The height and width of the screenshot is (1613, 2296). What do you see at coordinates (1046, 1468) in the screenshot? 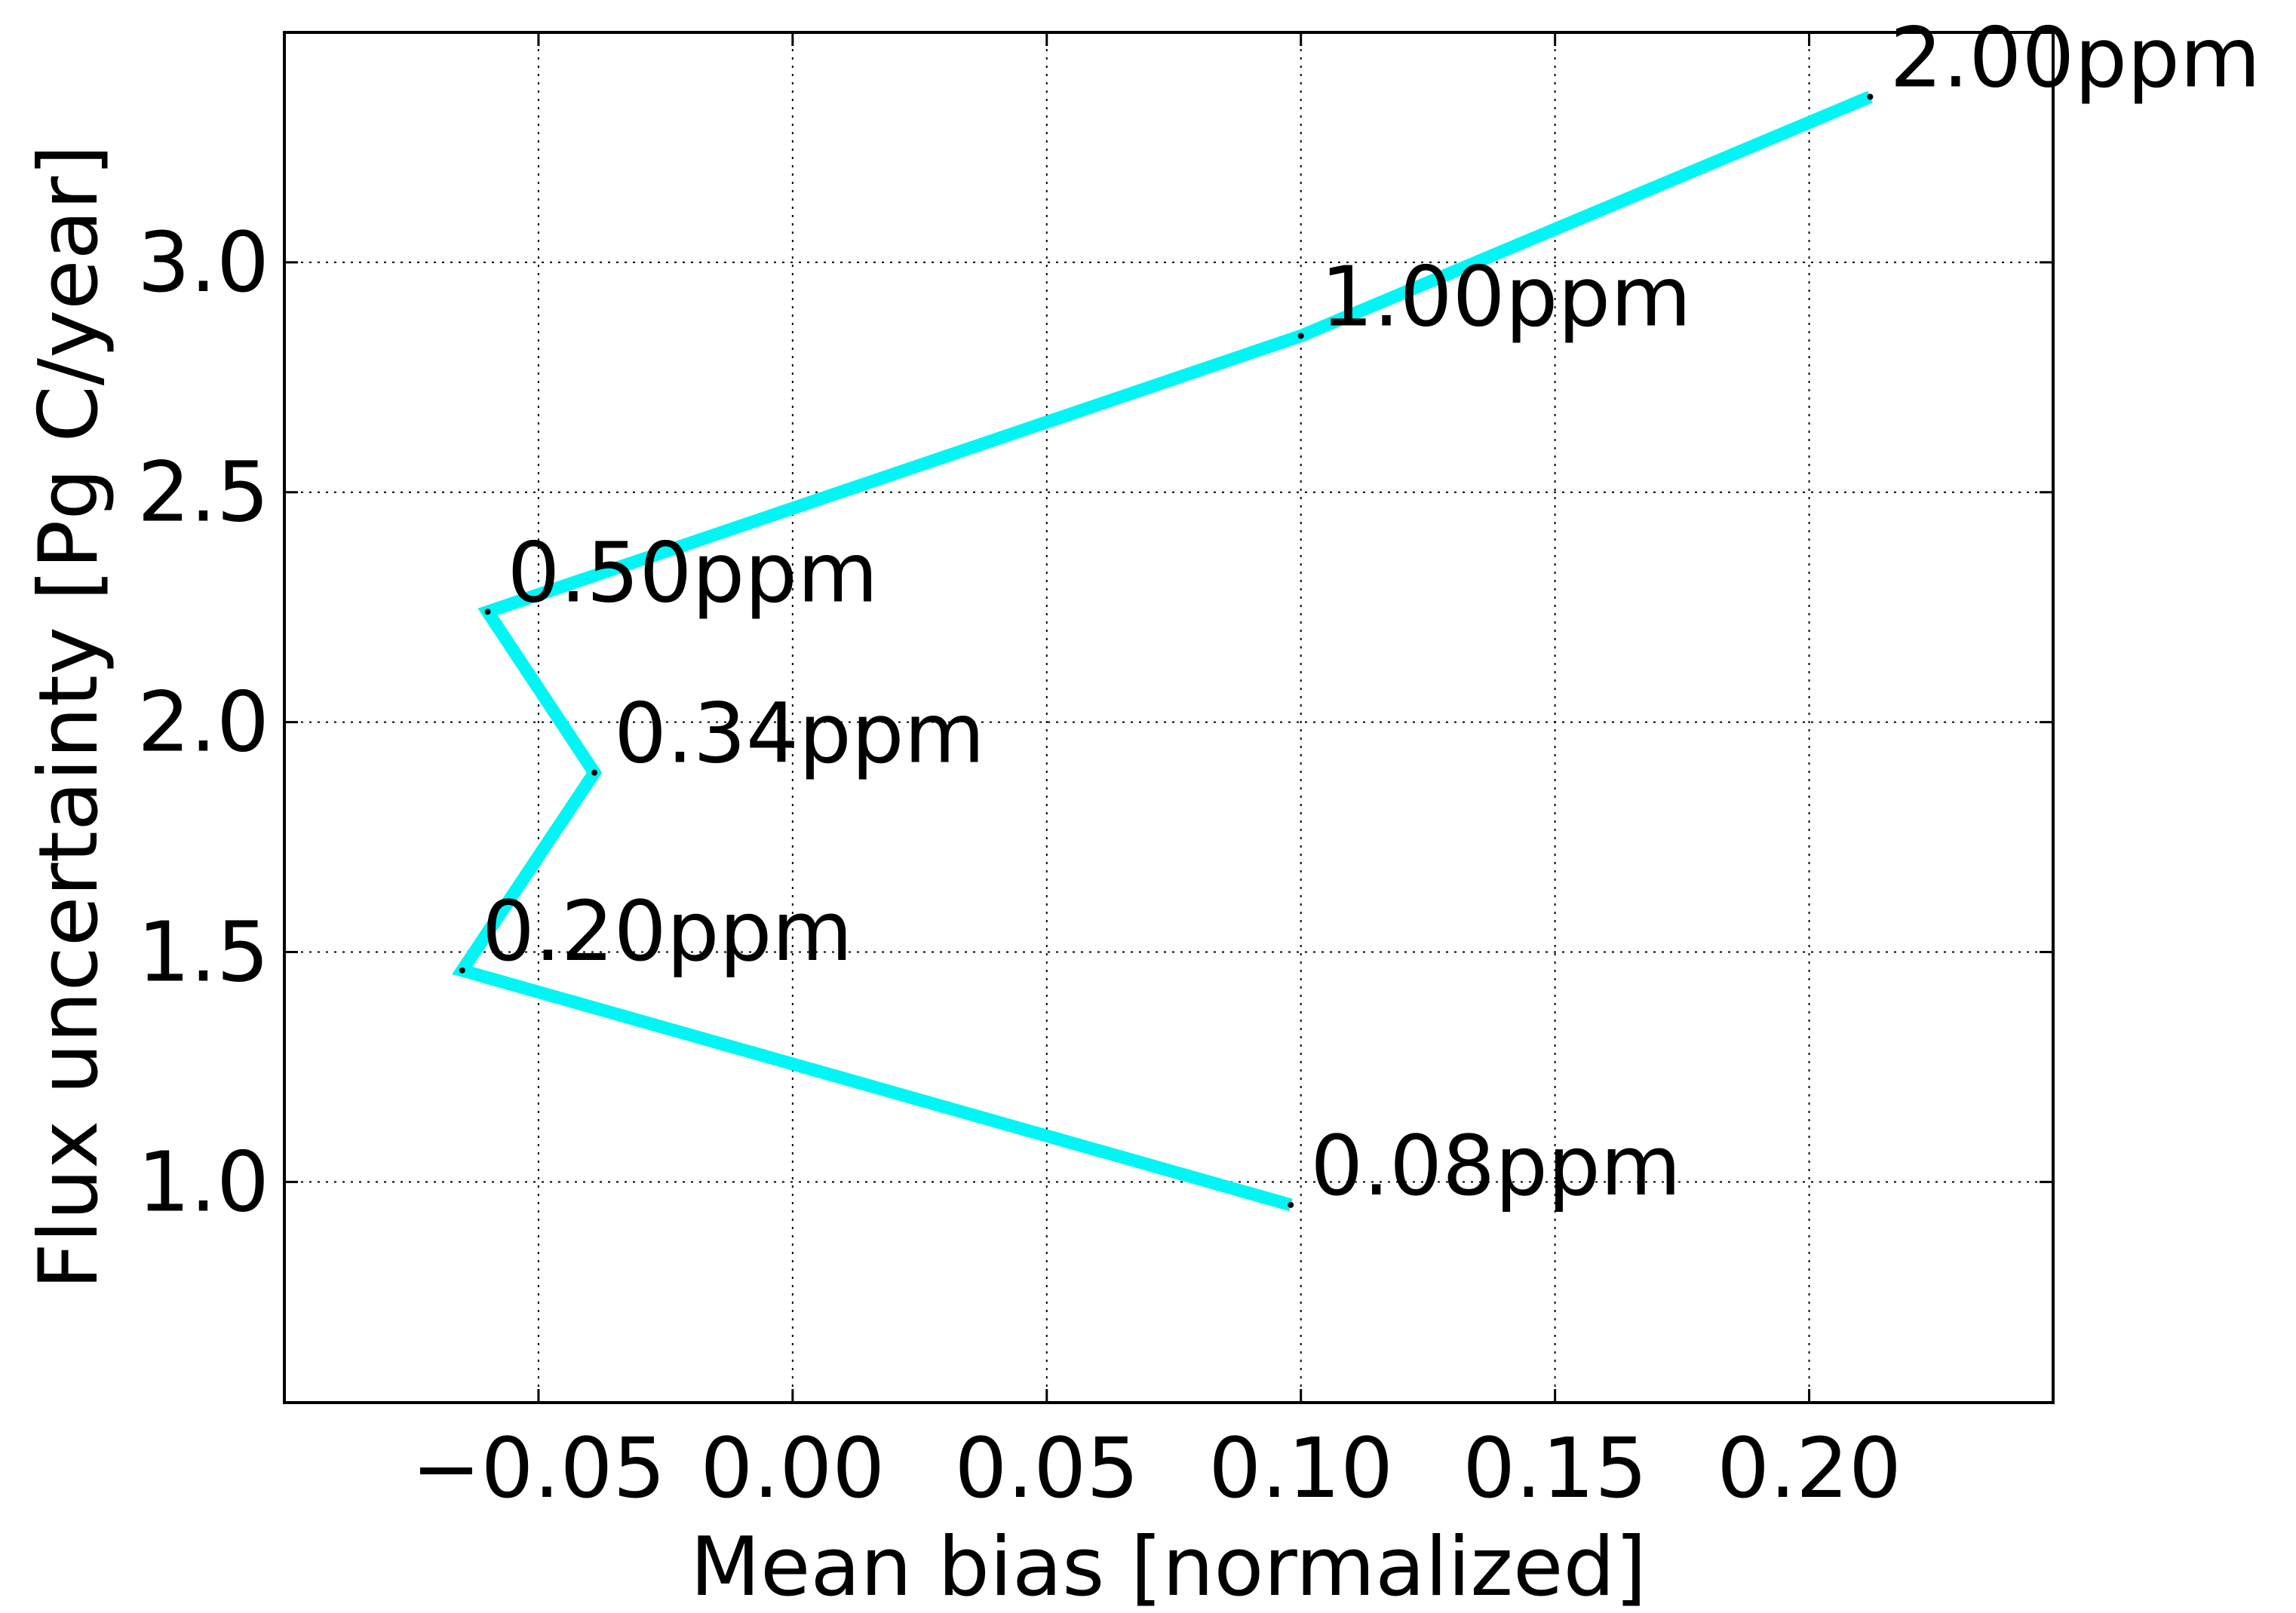
I see `x-tick-label: 0.05` at bounding box center [1046, 1468].